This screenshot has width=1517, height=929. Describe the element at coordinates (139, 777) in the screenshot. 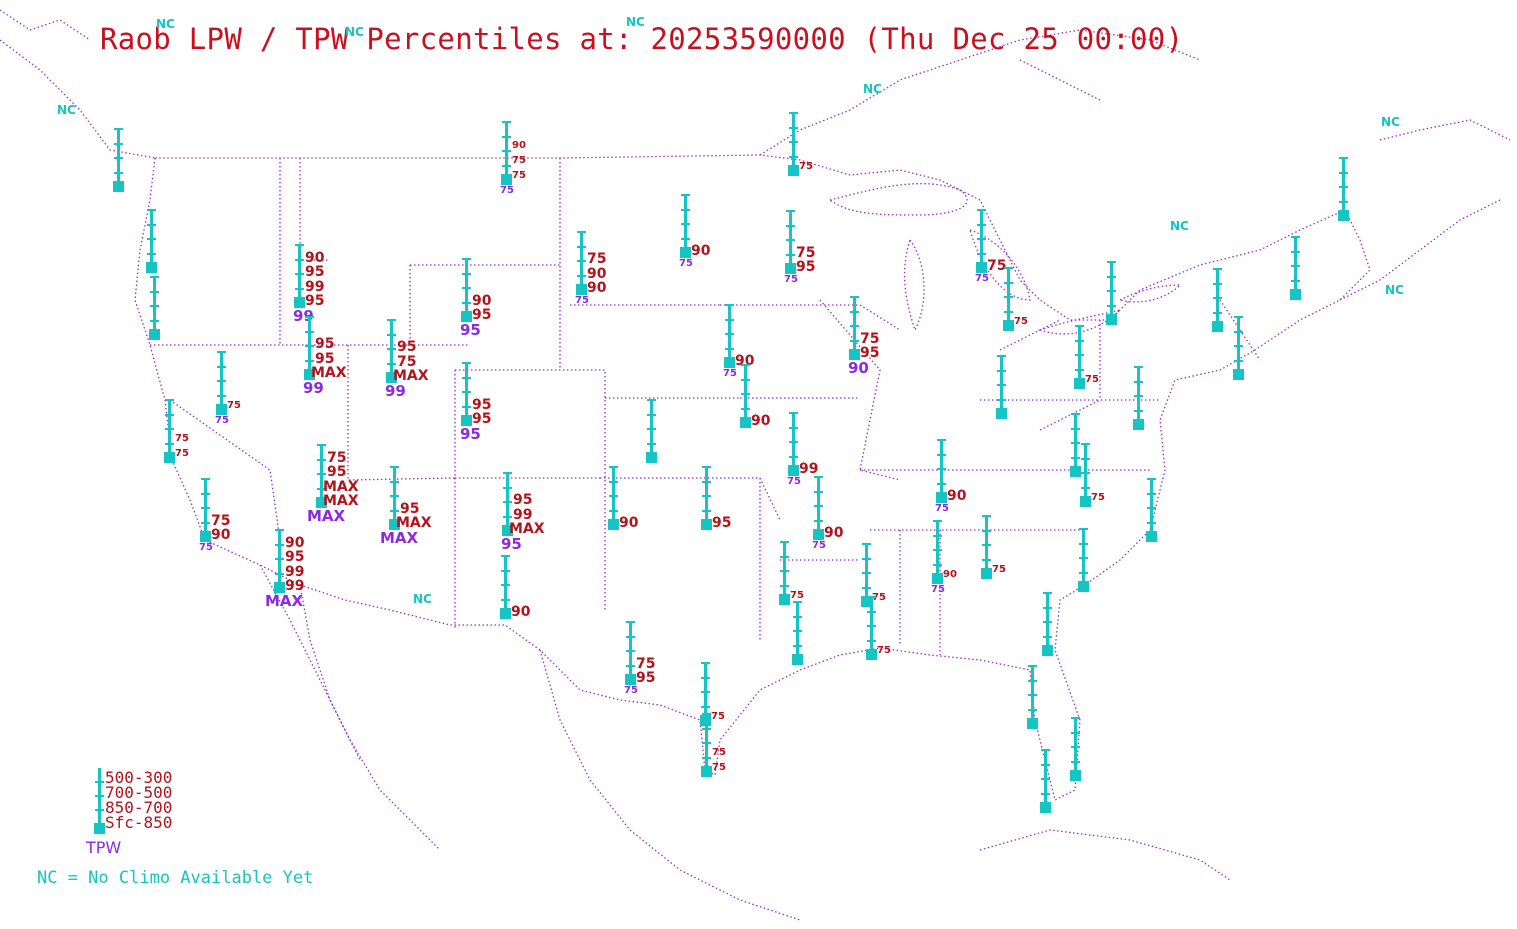

I see `legend-layer-500-300: 500-300` at that location.